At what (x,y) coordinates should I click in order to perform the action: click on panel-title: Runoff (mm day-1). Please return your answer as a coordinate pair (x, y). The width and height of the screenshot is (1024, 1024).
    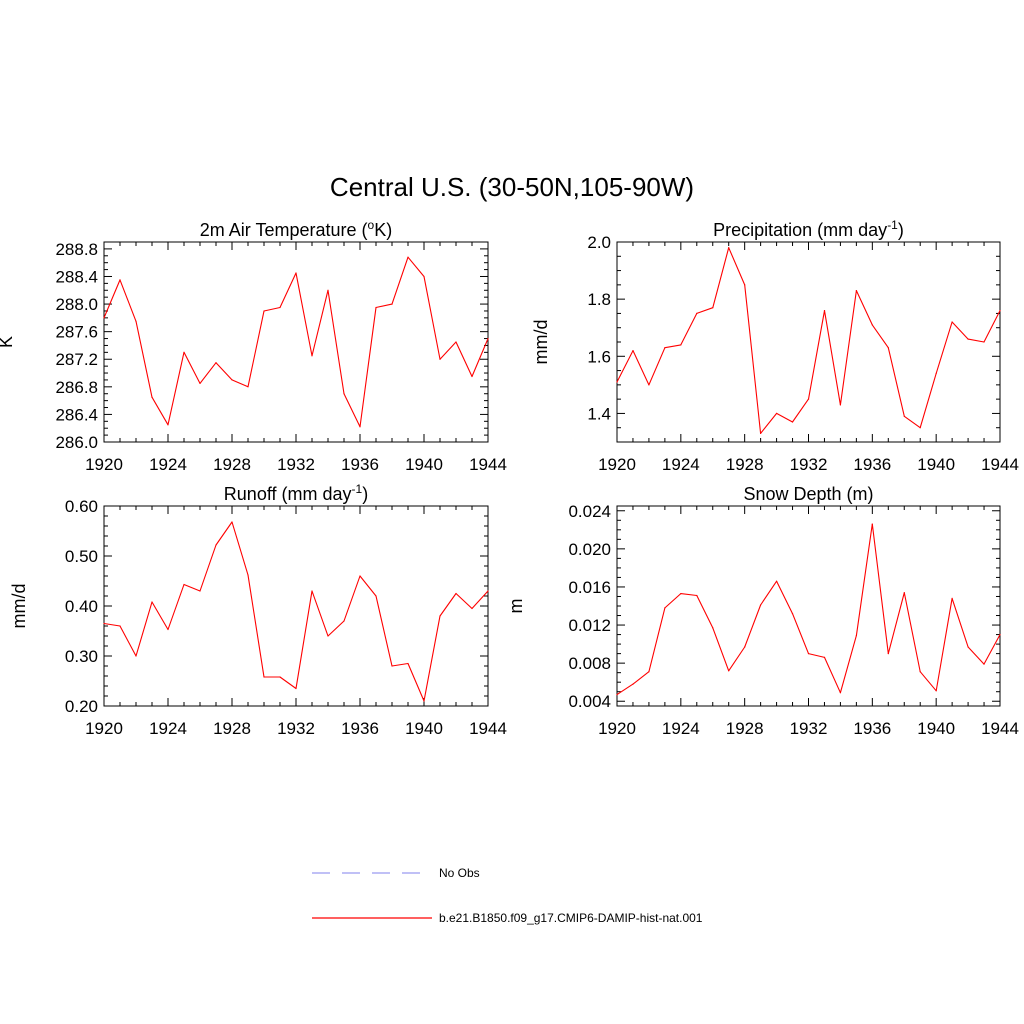
    Looking at the image, I should click on (296, 493).